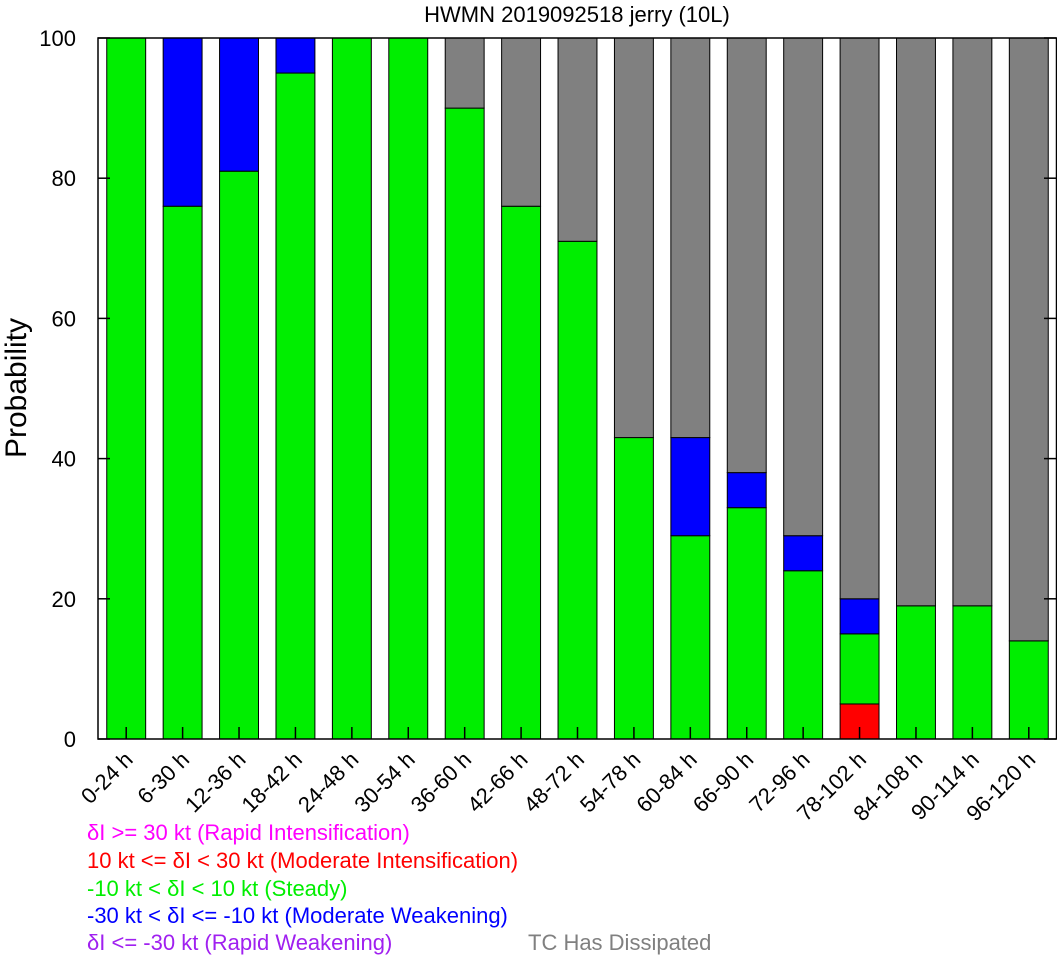 The height and width of the screenshot is (960, 1057). What do you see at coordinates (577, 490) in the screenshot?
I see `bar-segment-48-72-h-10-kt-di-10-kt-steady` at bounding box center [577, 490].